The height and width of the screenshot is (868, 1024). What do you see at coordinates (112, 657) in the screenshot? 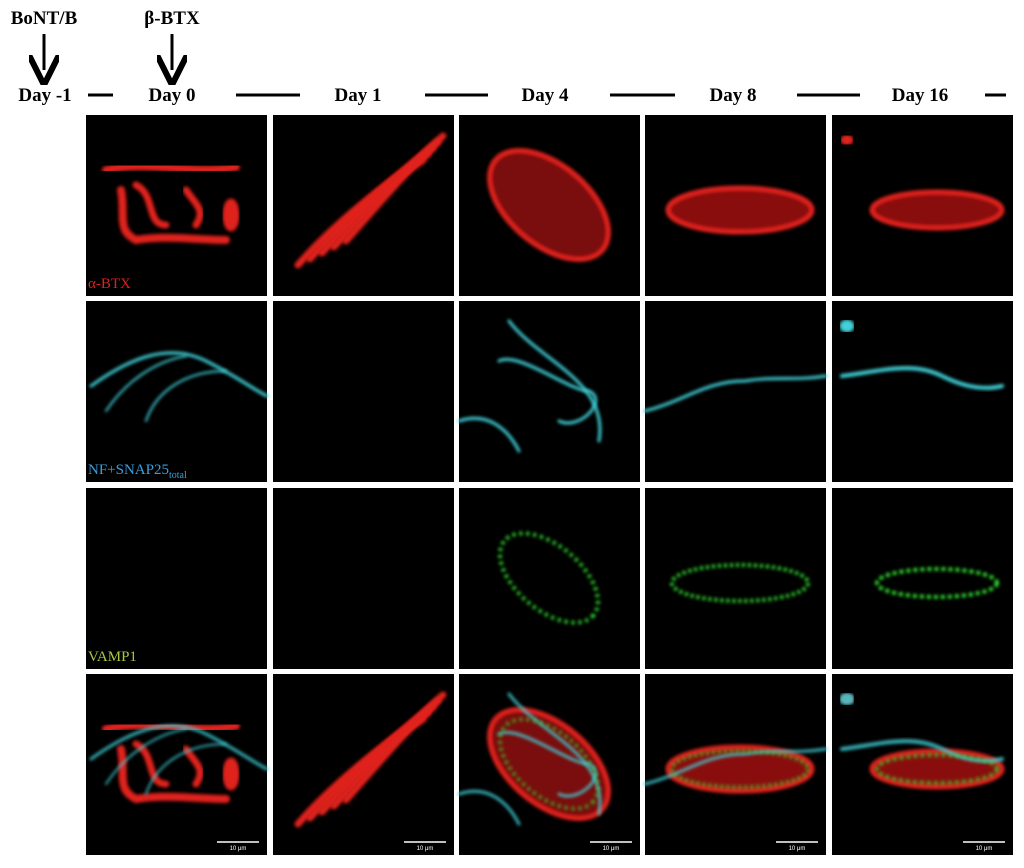
I see `channel-label: VAMP1` at bounding box center [112, 657].